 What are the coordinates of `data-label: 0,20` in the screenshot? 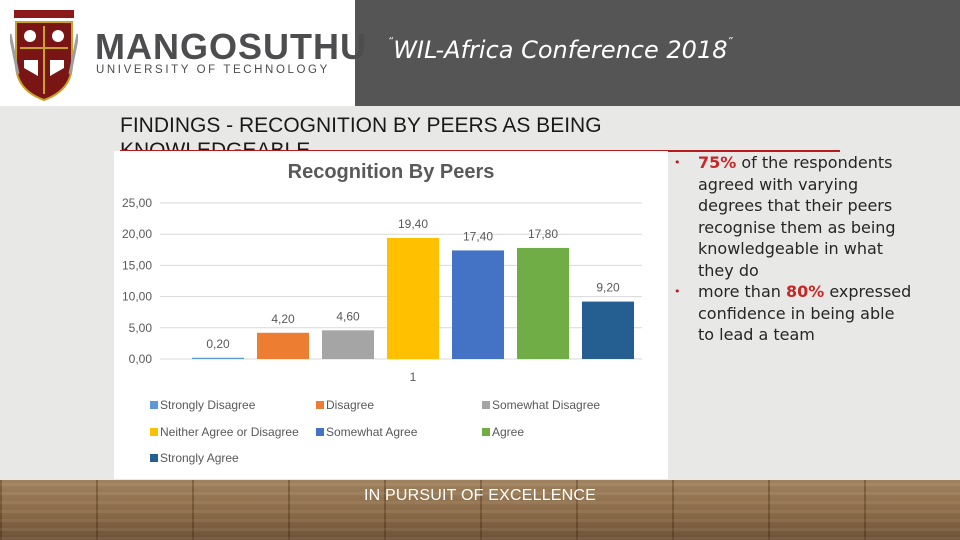 It's located at (218, 344).